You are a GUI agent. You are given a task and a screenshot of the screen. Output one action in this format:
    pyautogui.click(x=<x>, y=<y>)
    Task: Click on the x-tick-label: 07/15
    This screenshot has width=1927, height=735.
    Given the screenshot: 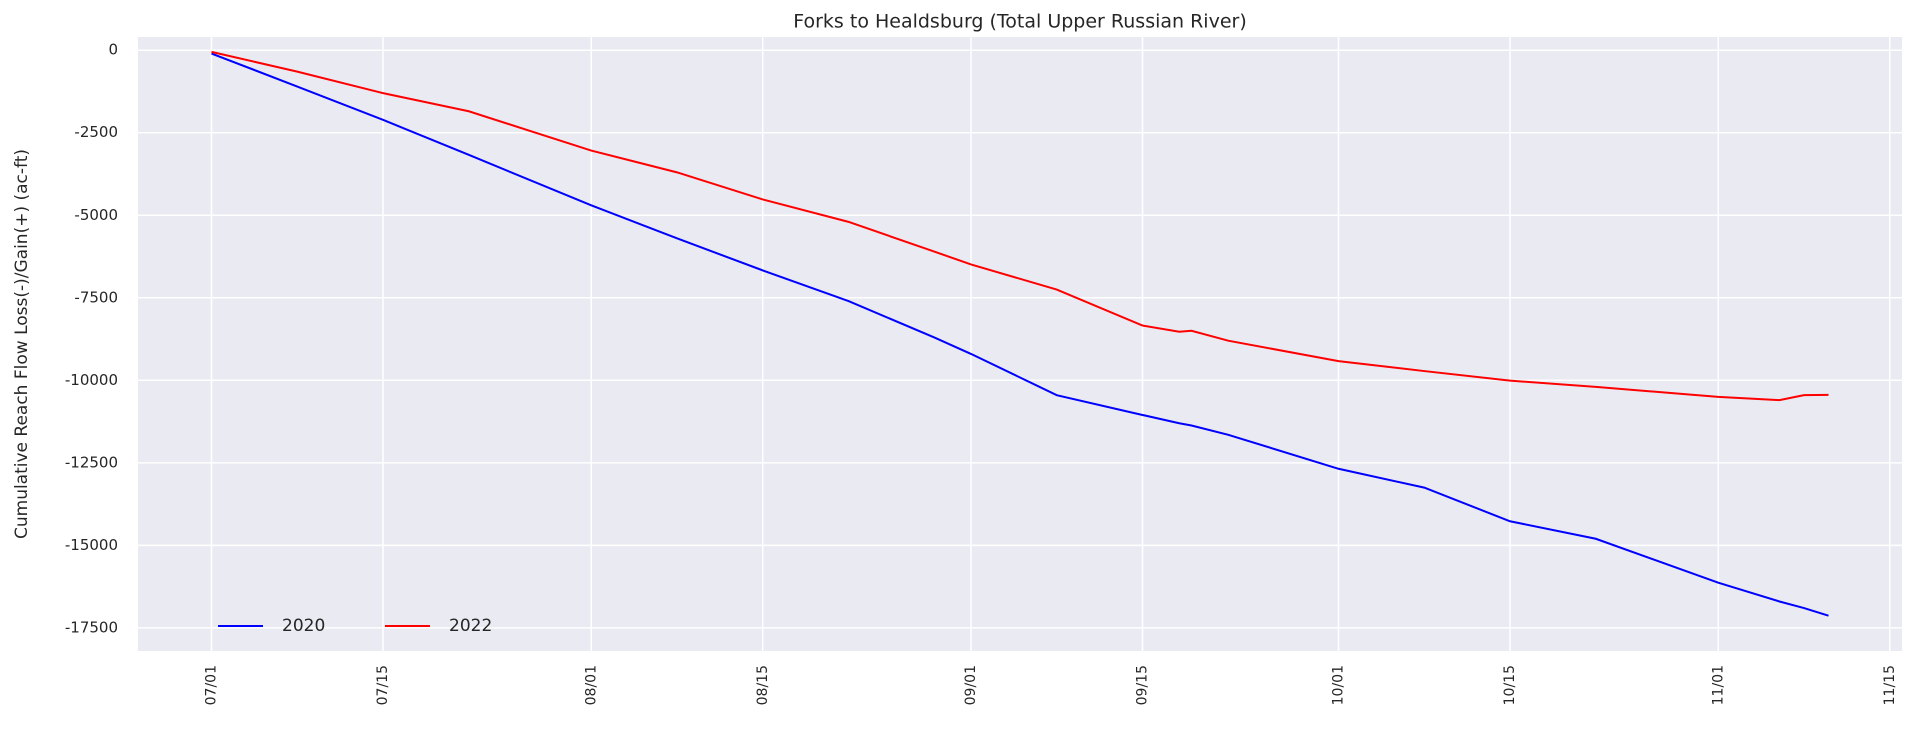 What is the action you would take?
    pyautogui.click(x=383, y=685)
    